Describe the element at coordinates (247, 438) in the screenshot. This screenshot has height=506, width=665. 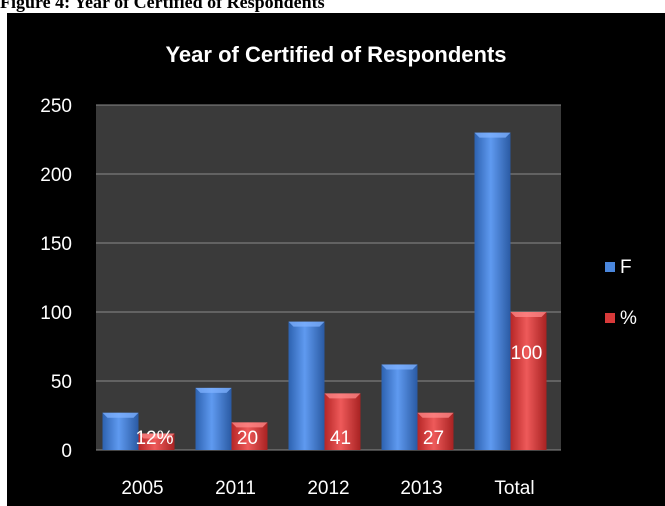
I see `data-label: 20` at that location.